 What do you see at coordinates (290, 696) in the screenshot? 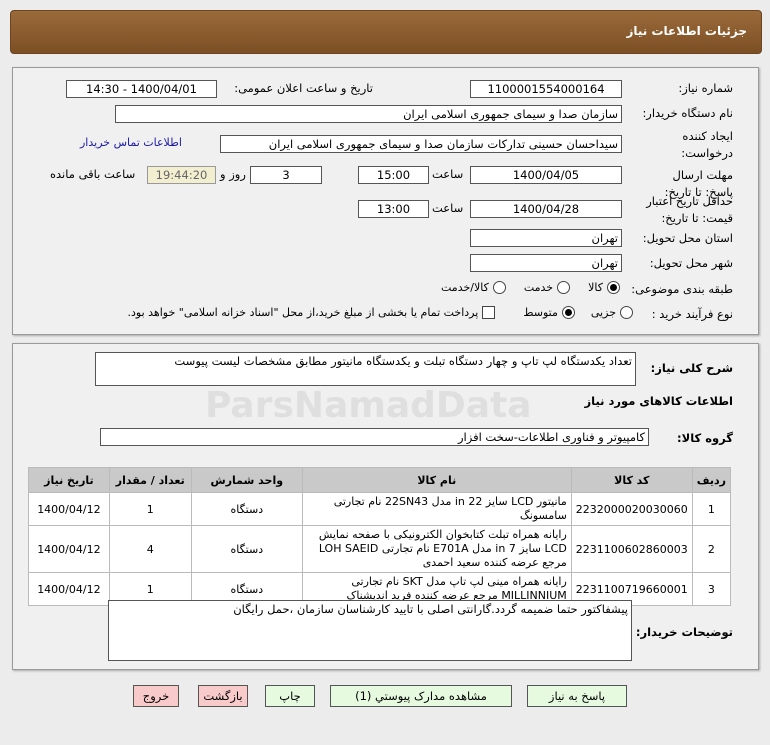
I see `print-button: چاپ` at bounding box center [290, 696].